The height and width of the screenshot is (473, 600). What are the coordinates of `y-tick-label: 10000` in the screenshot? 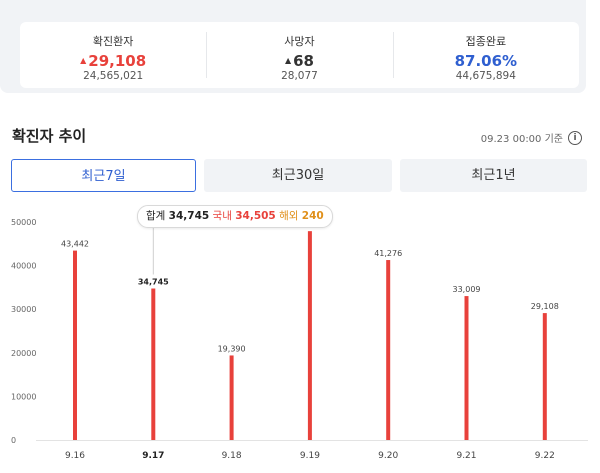 It's located at (23, 396).